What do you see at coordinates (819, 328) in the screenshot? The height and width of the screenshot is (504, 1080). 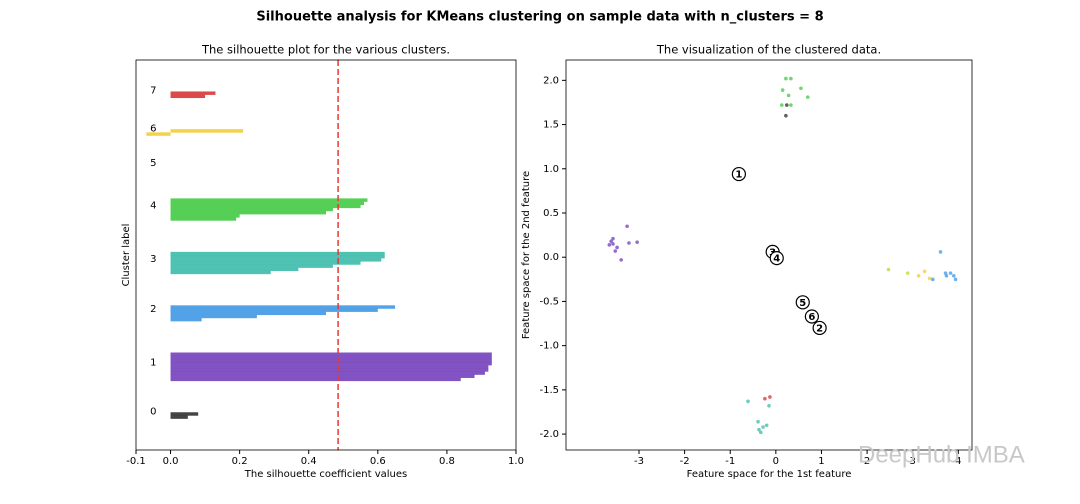 I see `center-label: 2` at bounding box center [819, 328].